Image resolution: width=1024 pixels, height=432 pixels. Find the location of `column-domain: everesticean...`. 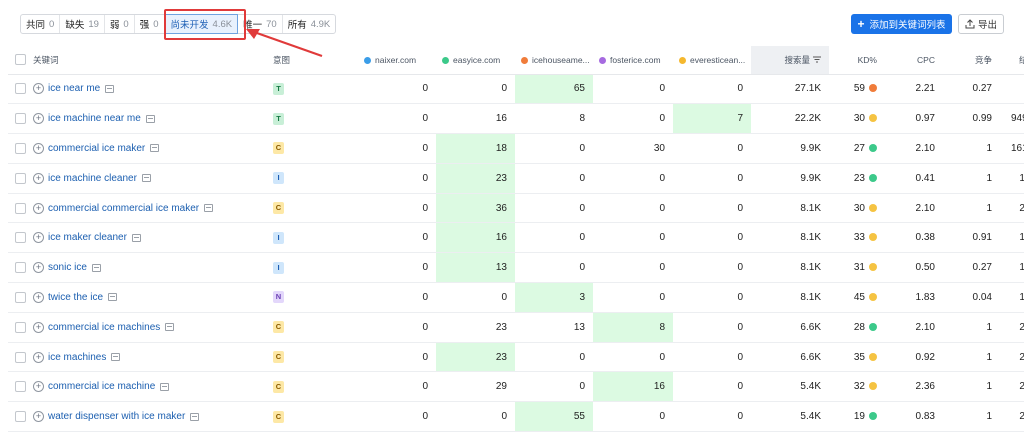

column-domain: everesticean... is located at coordinates (712, 60).